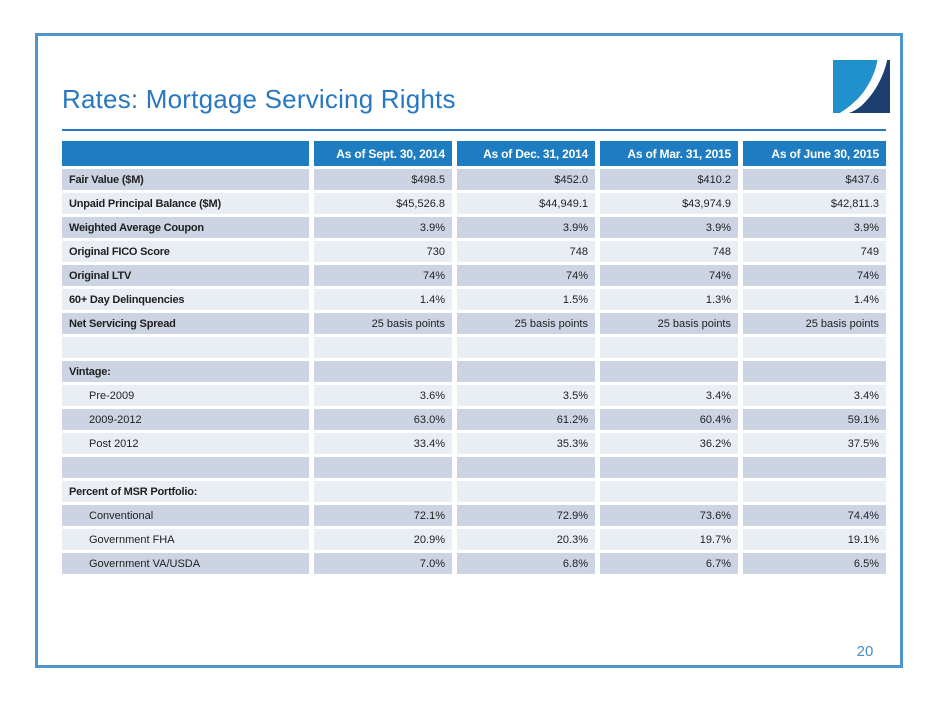 Image resolution: width=940 pixels, height=705 pixels. Describe the element at coordinates (188, 181) in the screenshot. I see `row-label: Fair Value ($M)` at that location.